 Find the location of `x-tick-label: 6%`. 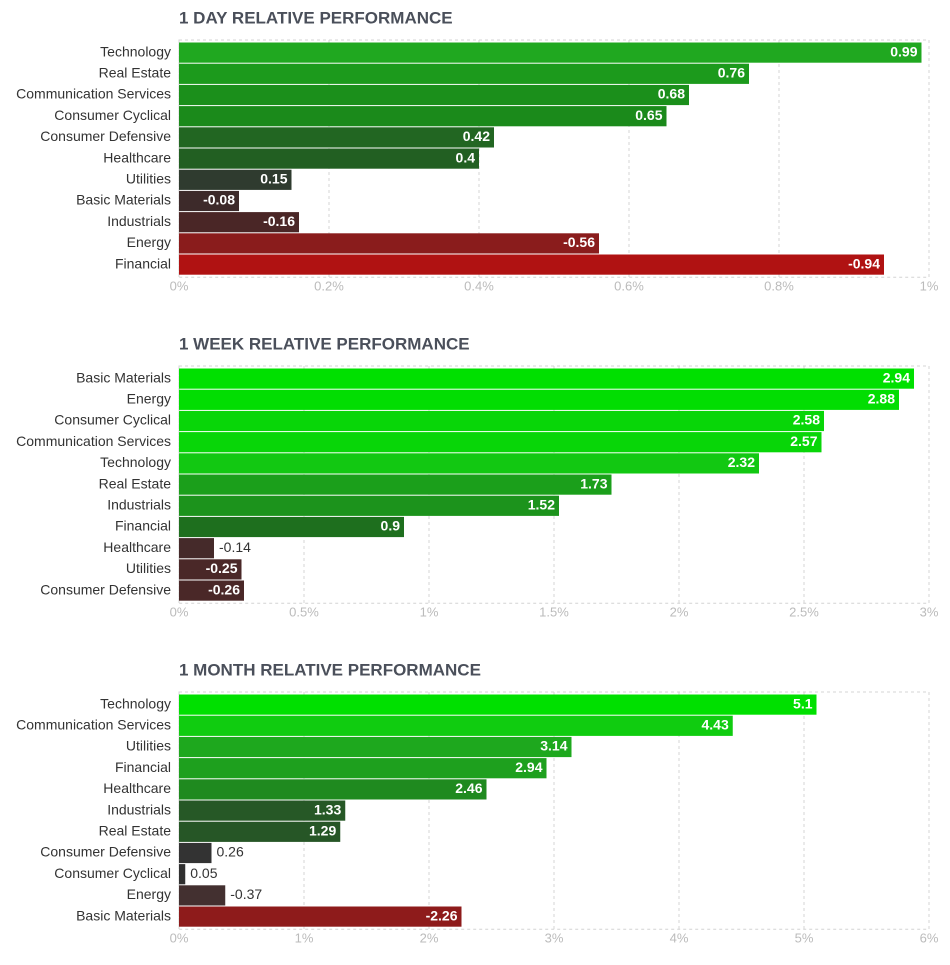

x-tick-label: 6% is located at coordinates (929, 938).